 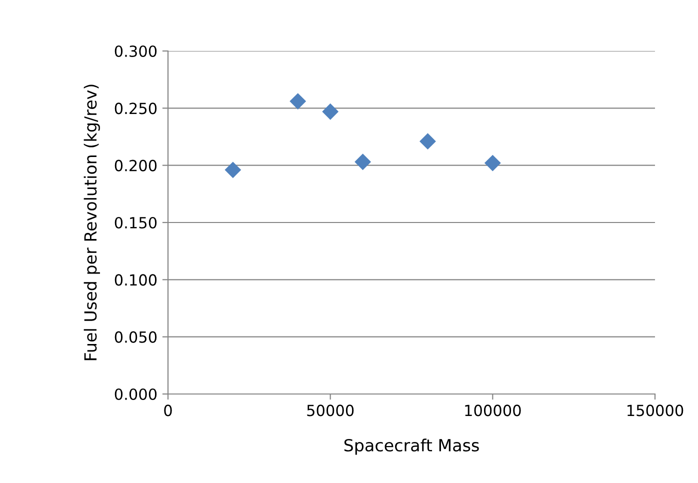 I want to click on y-tick-label: 0.300, so click(x=135, y=51).